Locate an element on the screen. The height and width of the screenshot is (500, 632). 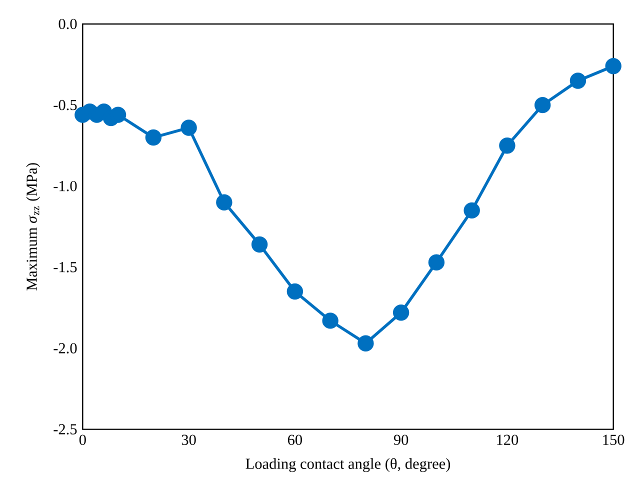
x-tick-label: 120 is located at coordinates (507, 439).